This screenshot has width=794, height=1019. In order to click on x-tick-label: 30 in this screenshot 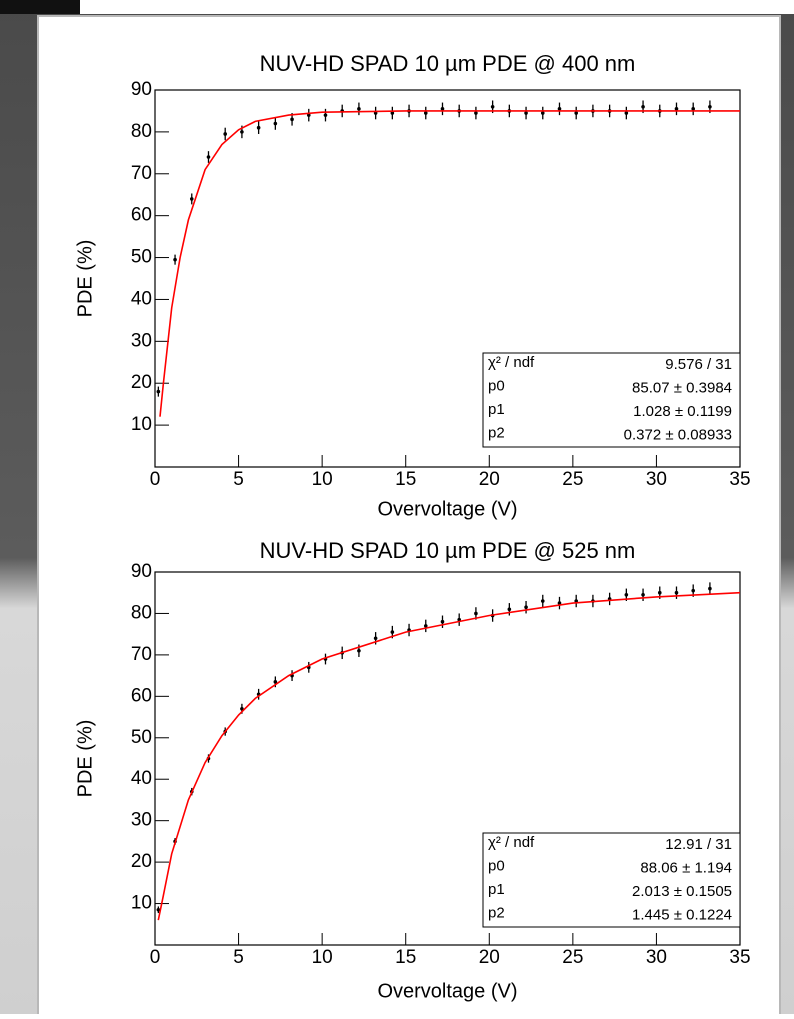, I will do `click(656, 479)`.